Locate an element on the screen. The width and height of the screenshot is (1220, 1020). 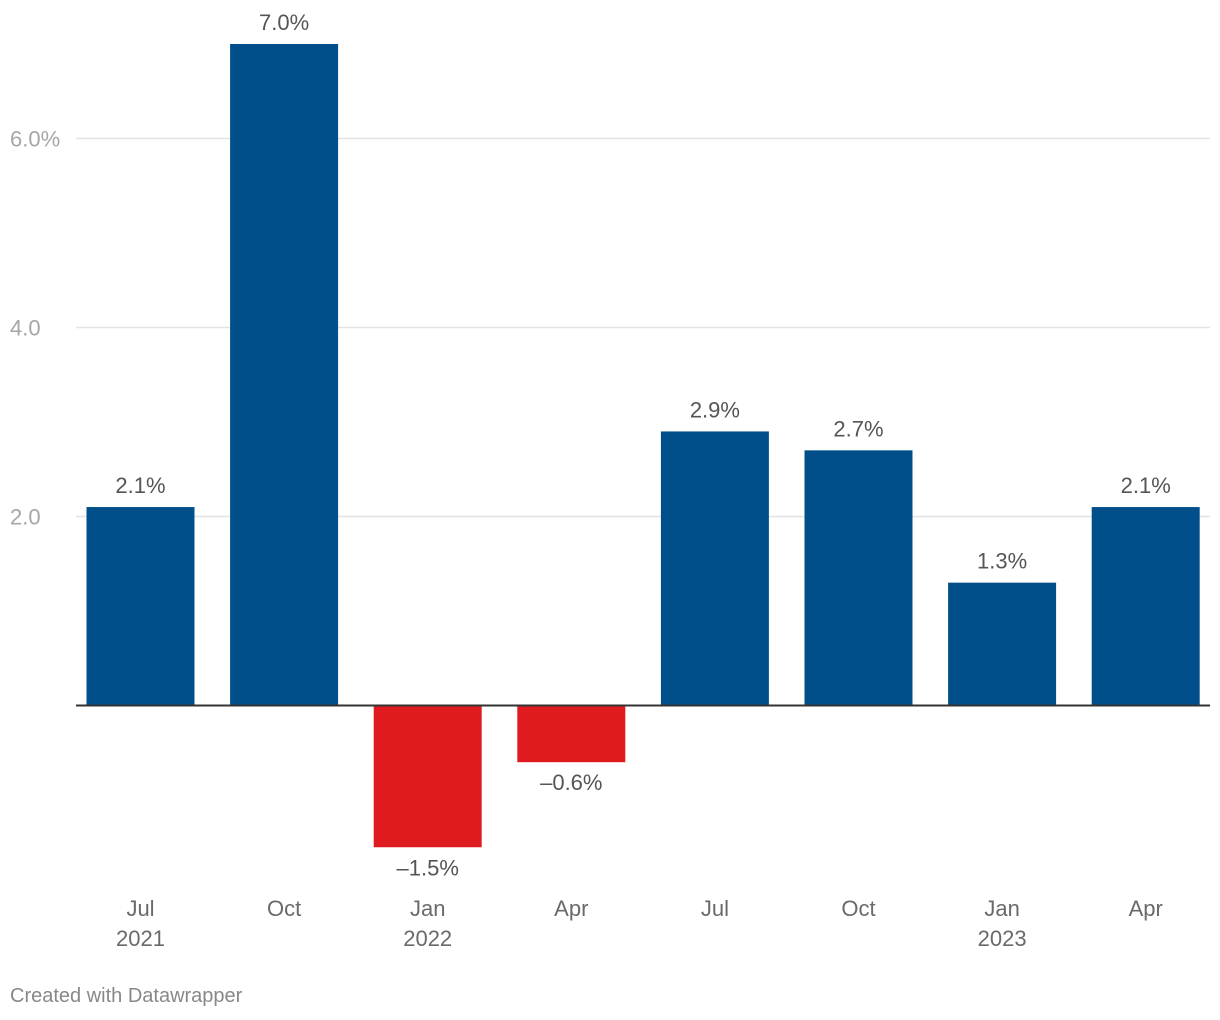
data-label: 7.0% is located at coordinates (284, 22).